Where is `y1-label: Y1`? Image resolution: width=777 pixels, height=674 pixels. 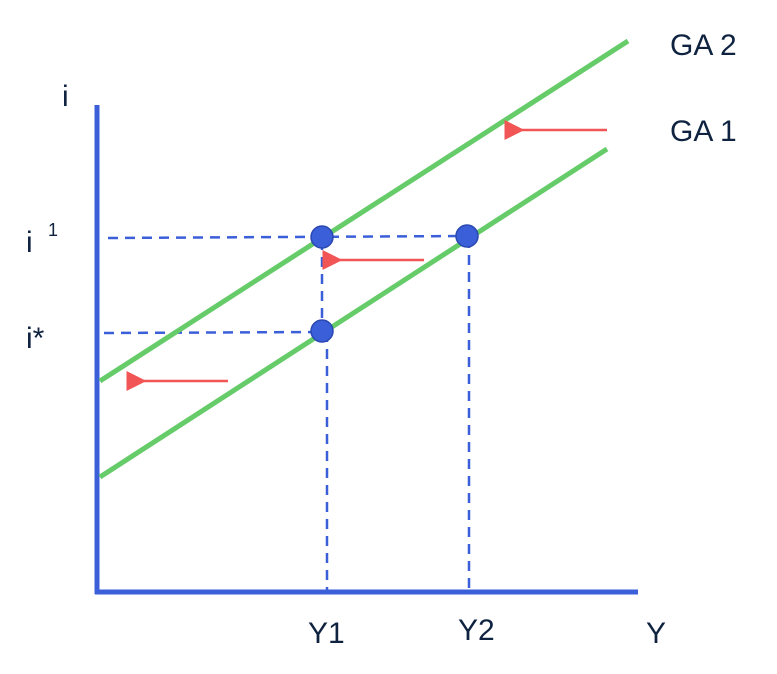 y1-label: Y1 is located at coordinates (326, 633).